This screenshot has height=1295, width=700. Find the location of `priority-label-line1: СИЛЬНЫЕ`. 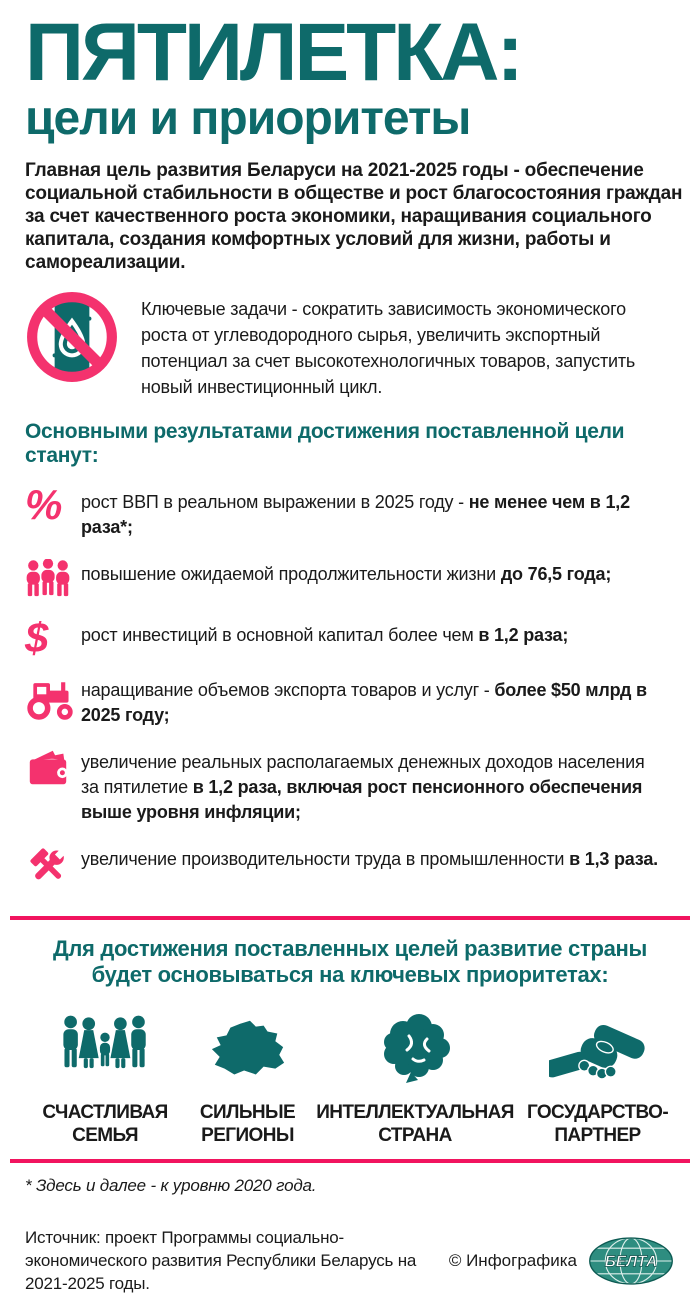

priority-label-line1: СИЛЬНЫЕ is located at coordinates (247, 1112).